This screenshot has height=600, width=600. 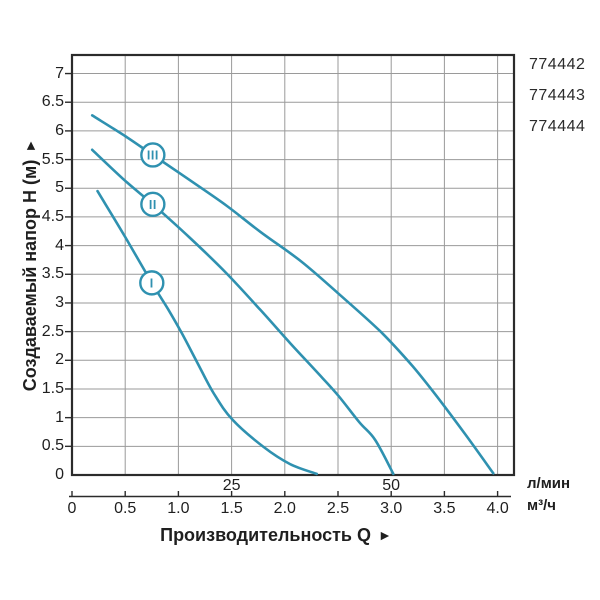 I want to click on product-code: 774444, so click(x=557, y=126).